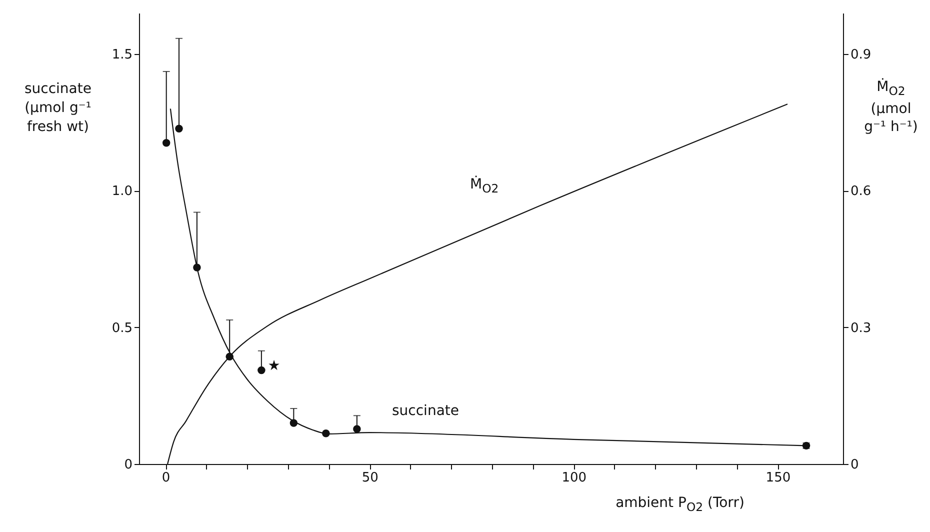 The width and height of the screenshot is (930, 532). What do you see at coordinates (861, 192) in the screenshot?
I see `y2-tick-label: 0.6` at bounding box center [861, 192].